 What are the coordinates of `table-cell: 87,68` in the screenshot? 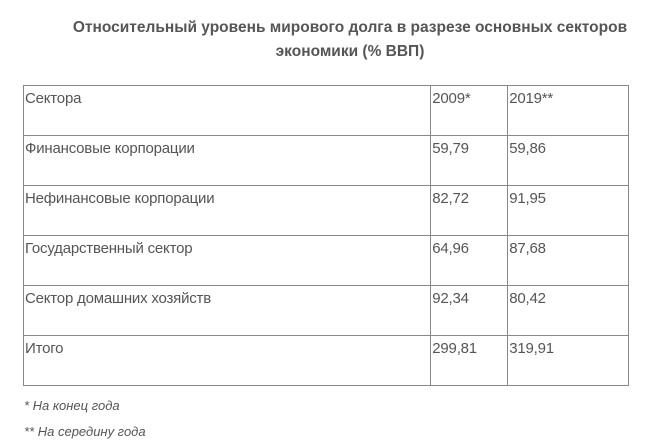 It's located at (568, 260).